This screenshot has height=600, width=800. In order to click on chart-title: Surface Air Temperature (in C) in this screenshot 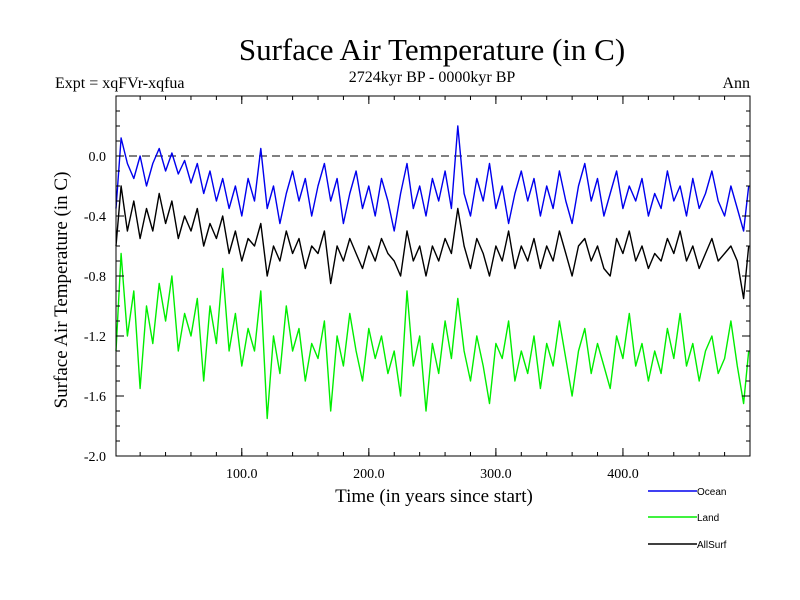, I will do `click(432, 49)`.